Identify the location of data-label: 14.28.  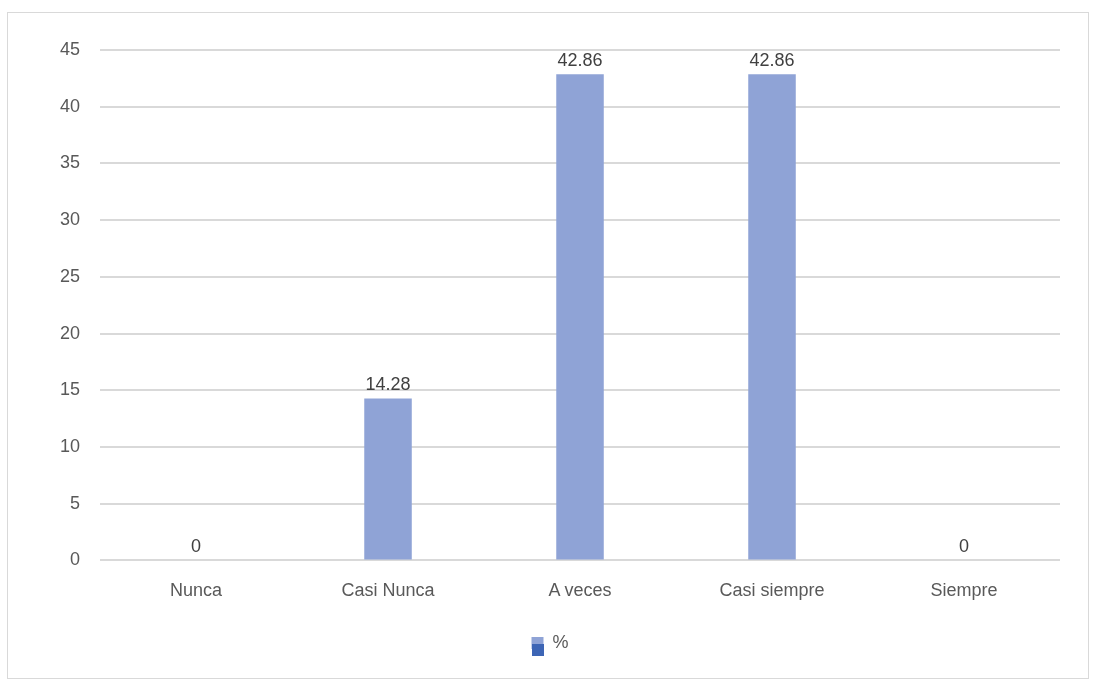
(388, 384).